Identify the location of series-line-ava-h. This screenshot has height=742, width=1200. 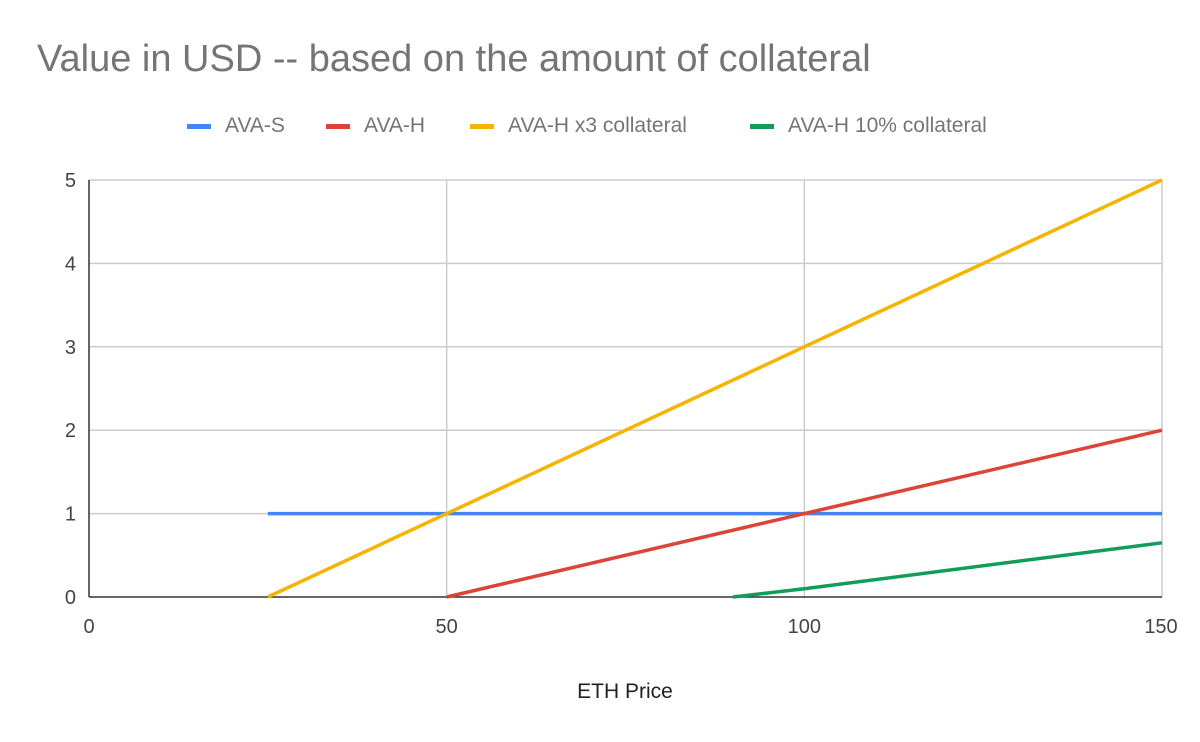
(804, 513).